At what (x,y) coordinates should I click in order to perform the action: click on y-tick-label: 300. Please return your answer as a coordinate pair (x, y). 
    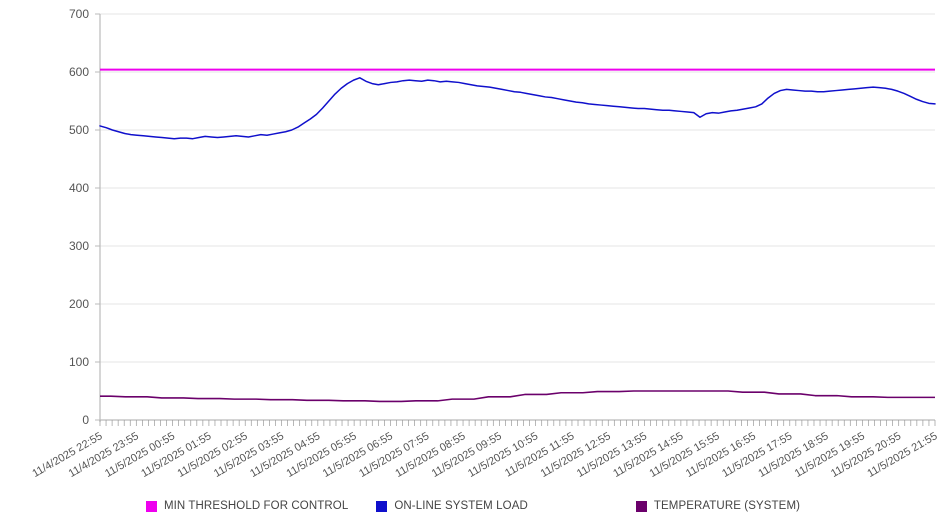
    Looking at the image, I should click on (79, 246).